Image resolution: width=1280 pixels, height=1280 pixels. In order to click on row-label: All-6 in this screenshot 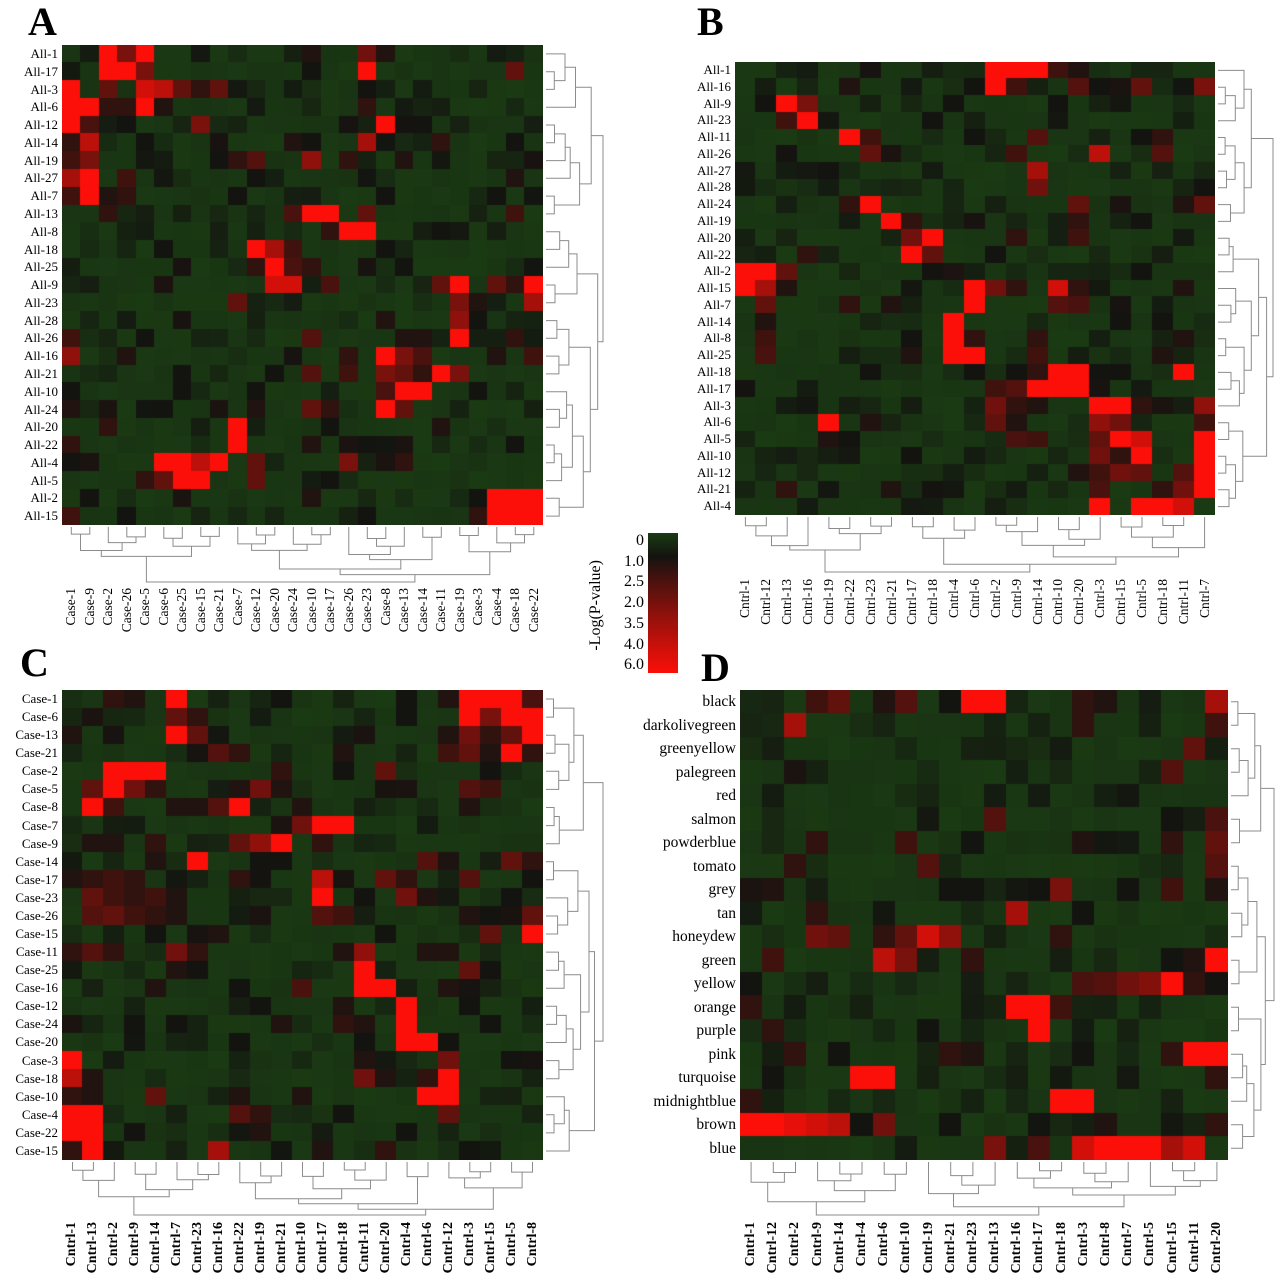, I will do `click(717, 422)`.